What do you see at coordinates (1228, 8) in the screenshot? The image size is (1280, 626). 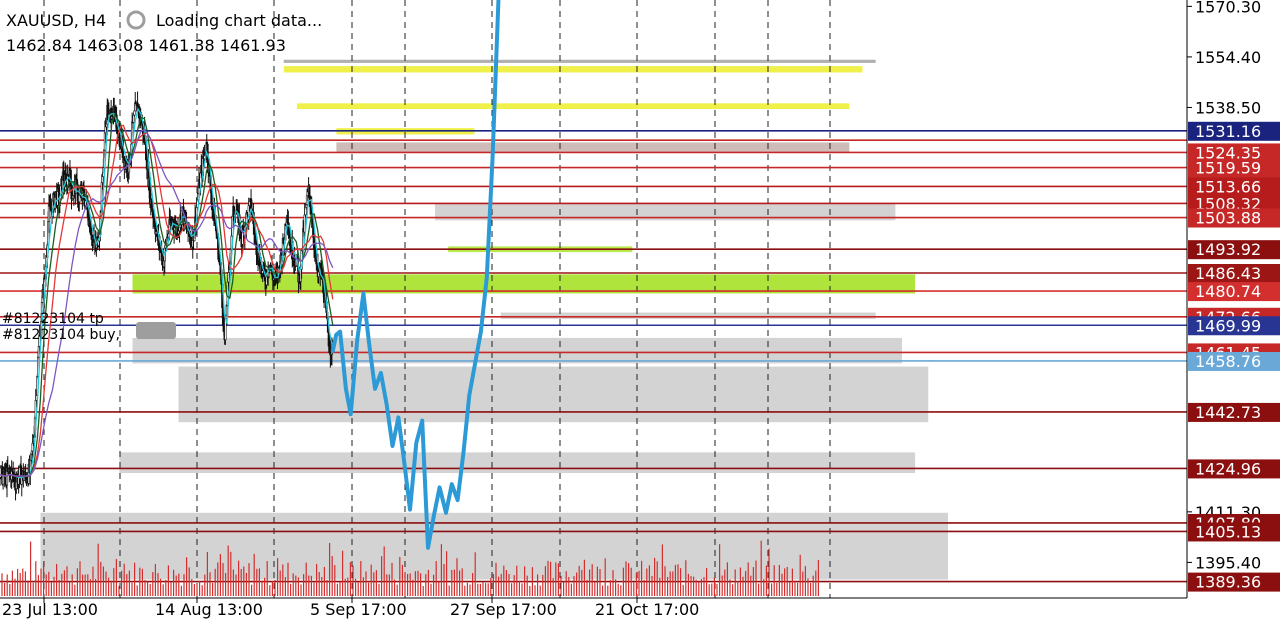 I see `price-tick-label: 1570.30` at bounding box center [1228, 8].